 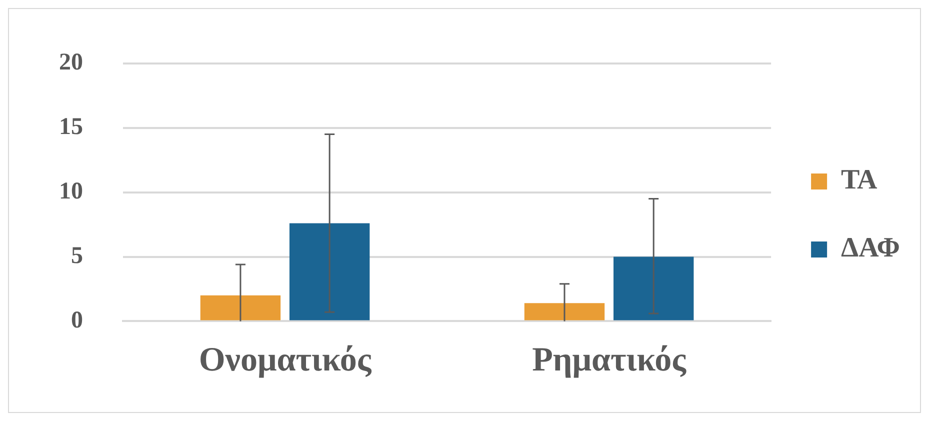 I want to click on x-tick-label: Ρηματικός, so click(x=609, y=359).